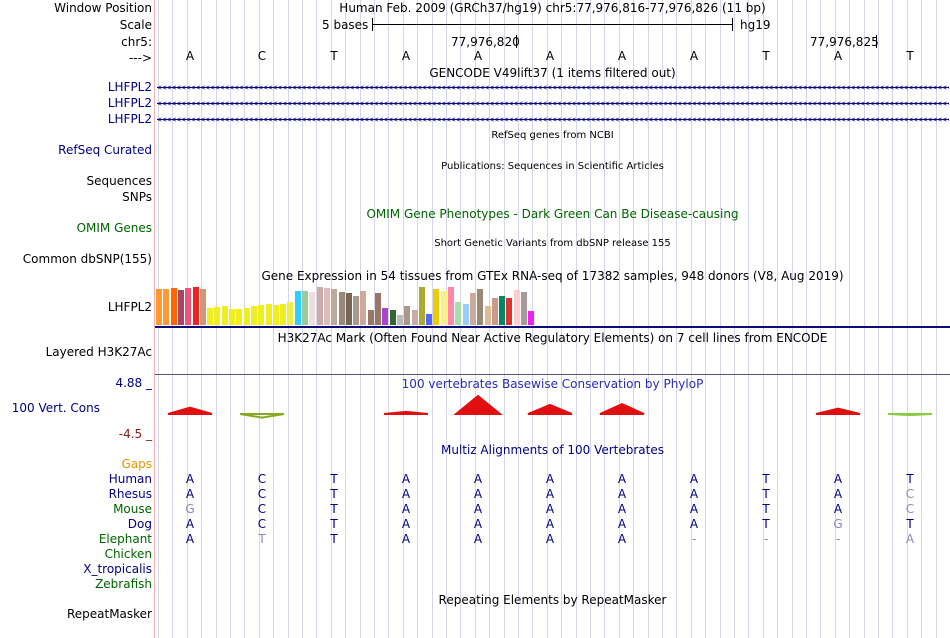 The width and height of the screenshot is (950, 638). I want to click on gtex-gene-label: LHFPL2, so click(129, 307).